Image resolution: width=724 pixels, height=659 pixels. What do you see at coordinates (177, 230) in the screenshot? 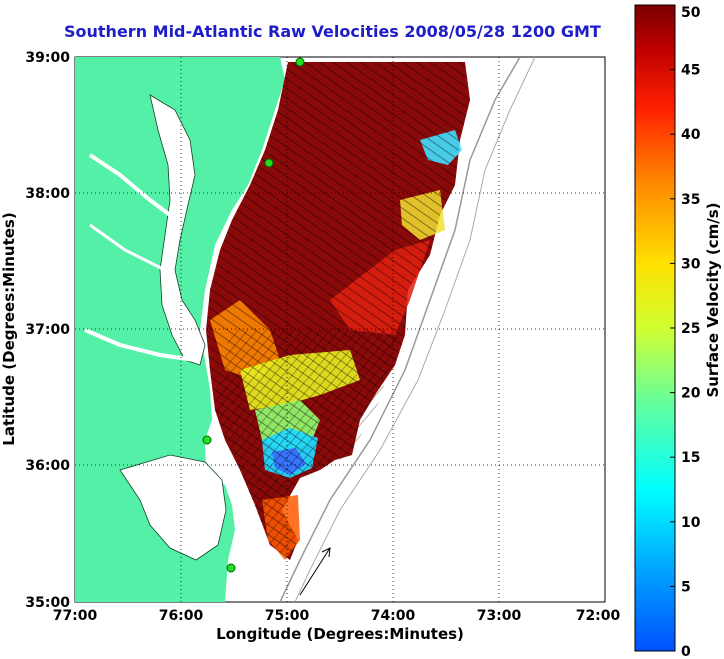
I see `chesapeake-bay` at bounding box center [177, 230].